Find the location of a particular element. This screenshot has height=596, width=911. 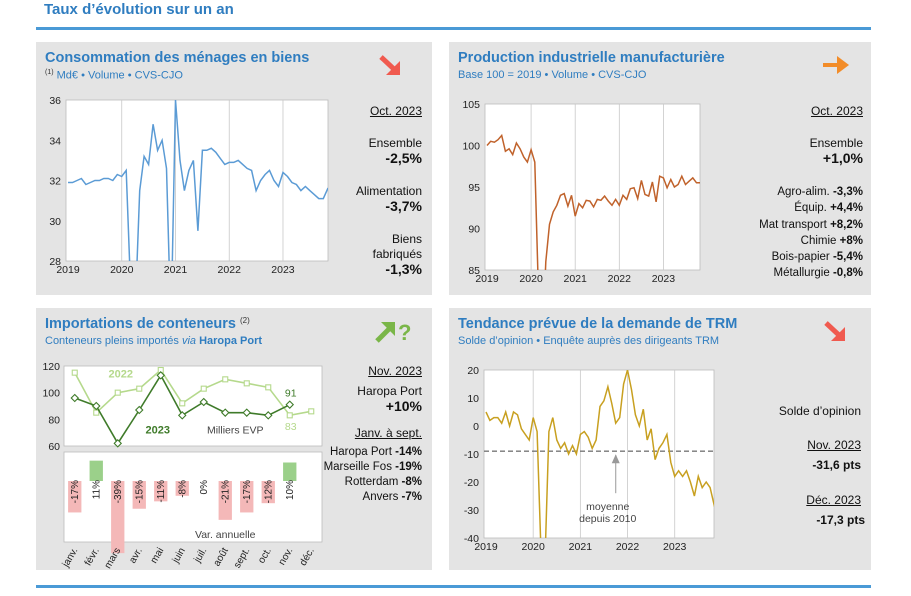

y-tick-label: 0 is located at coordinates (476, 427).